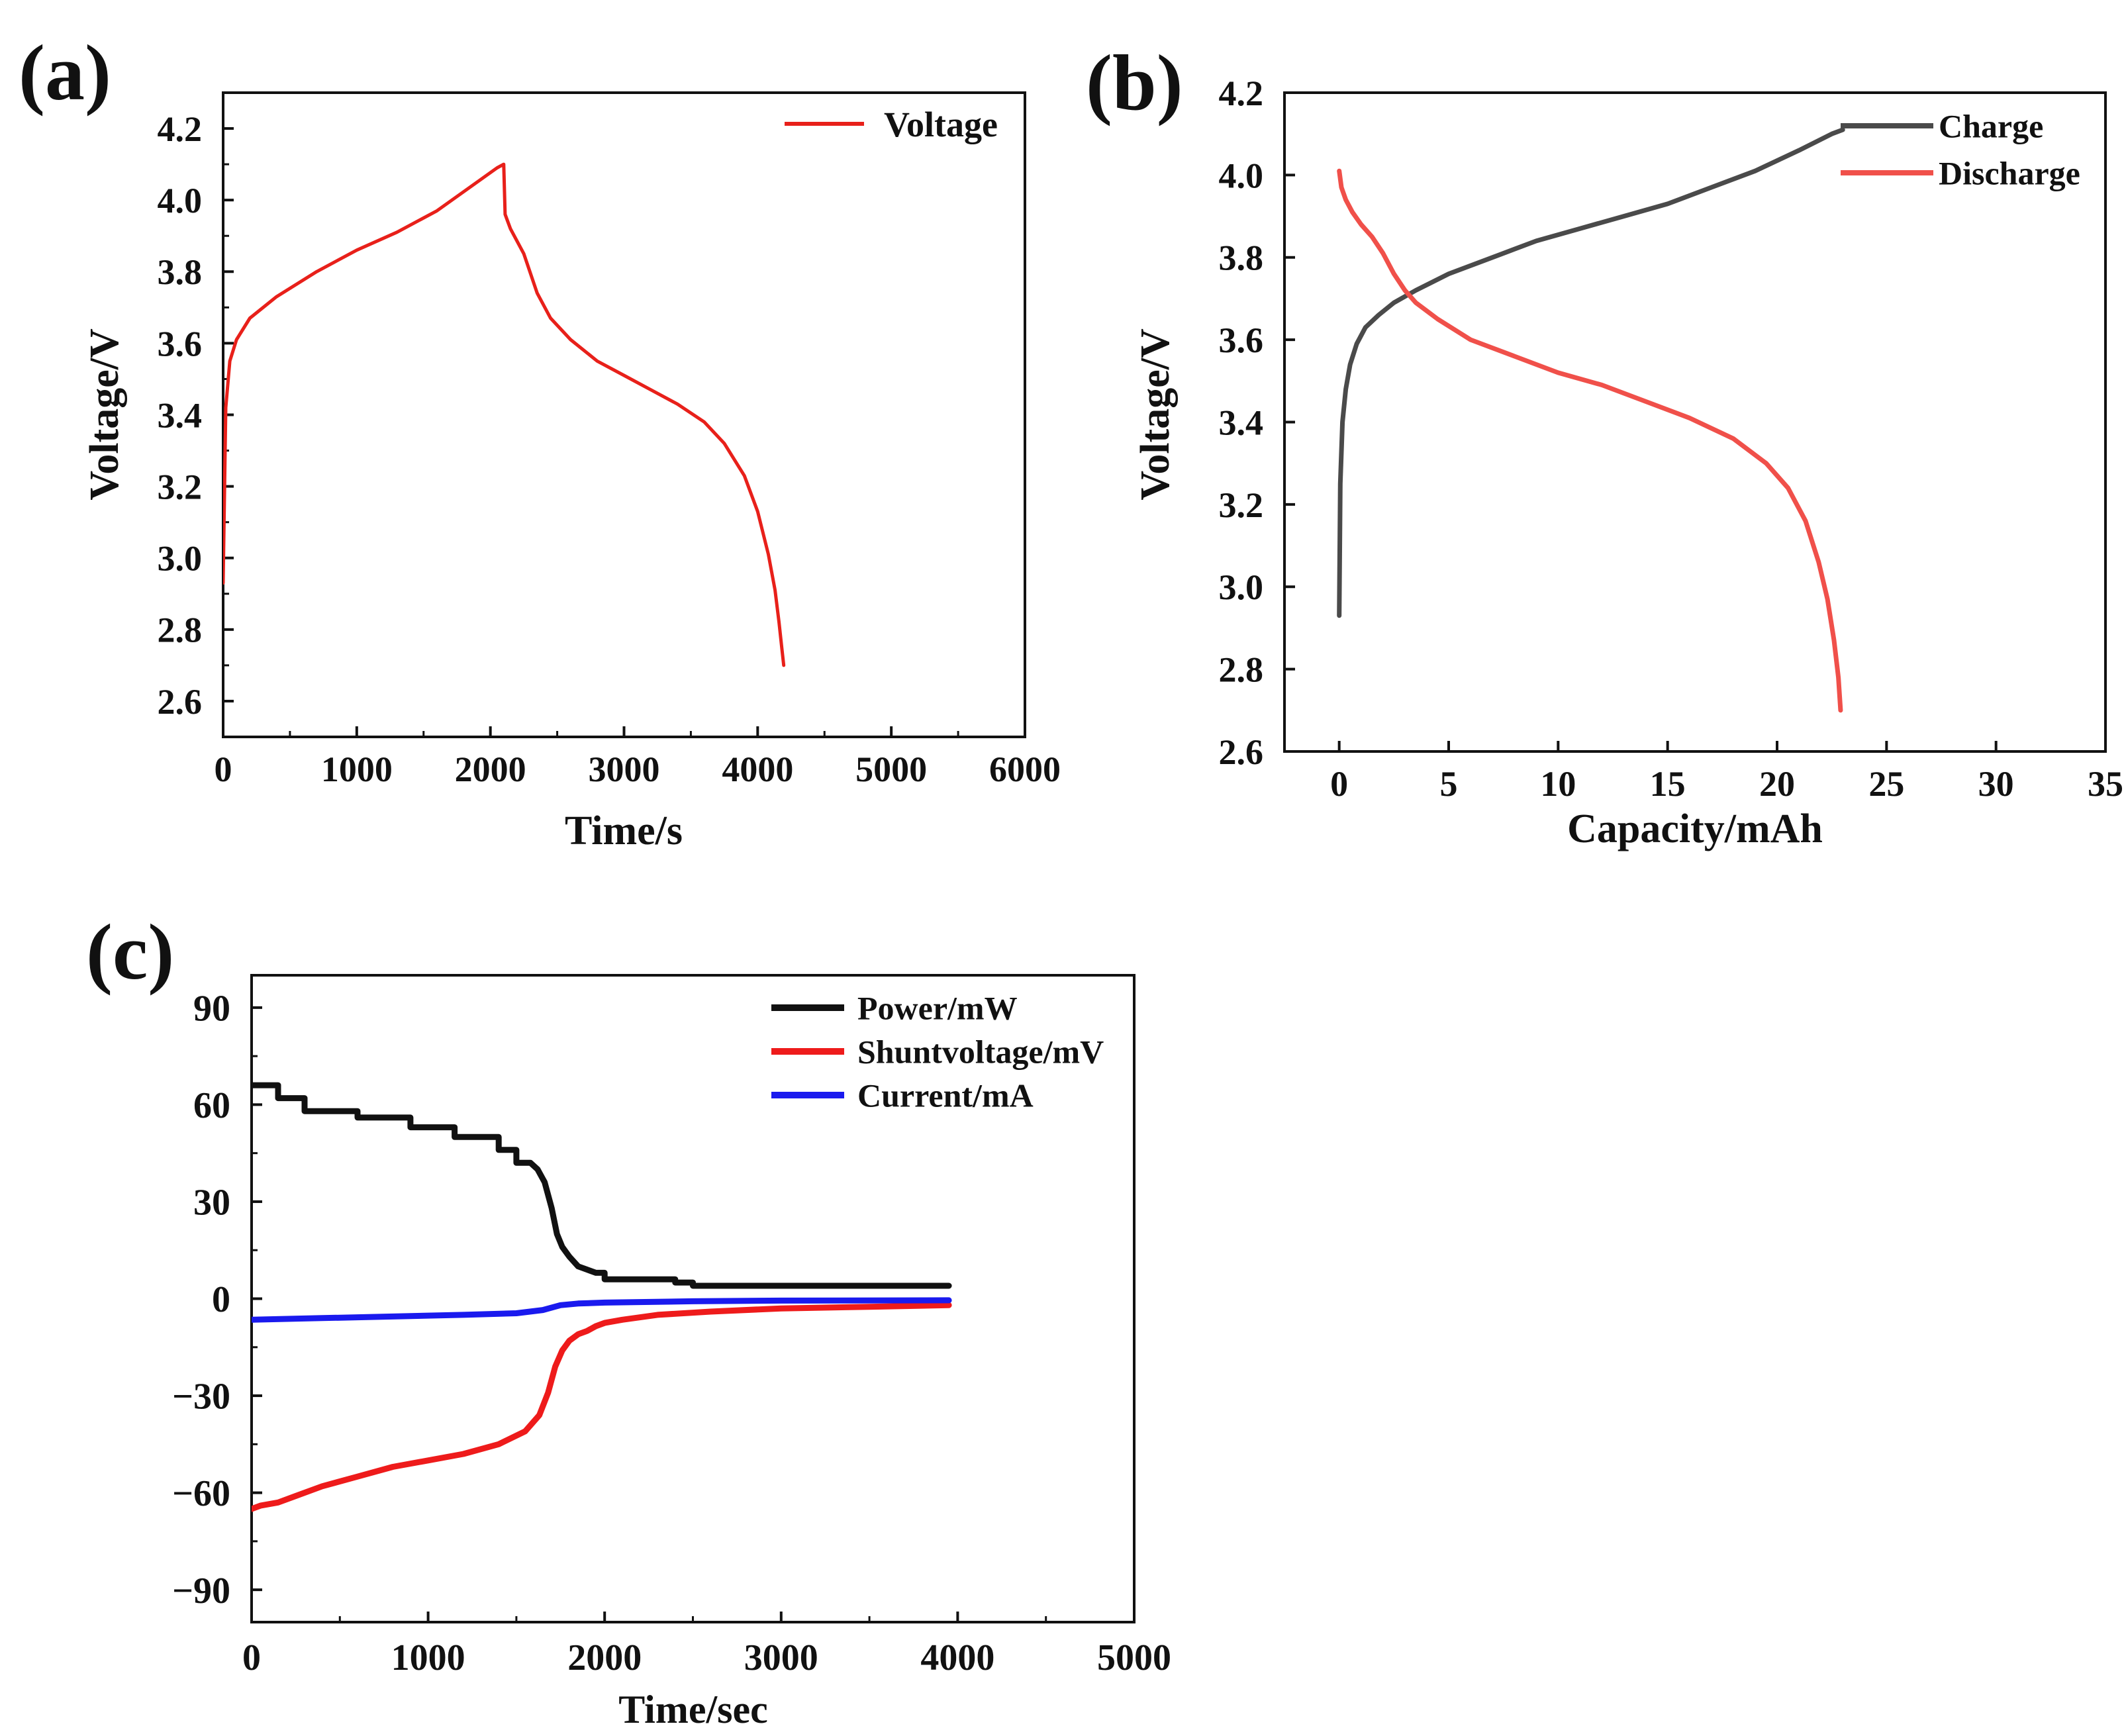 The height and width of the screenshot is (1736, 2126). I want to click on series-line-charge, so click(1591, 372).